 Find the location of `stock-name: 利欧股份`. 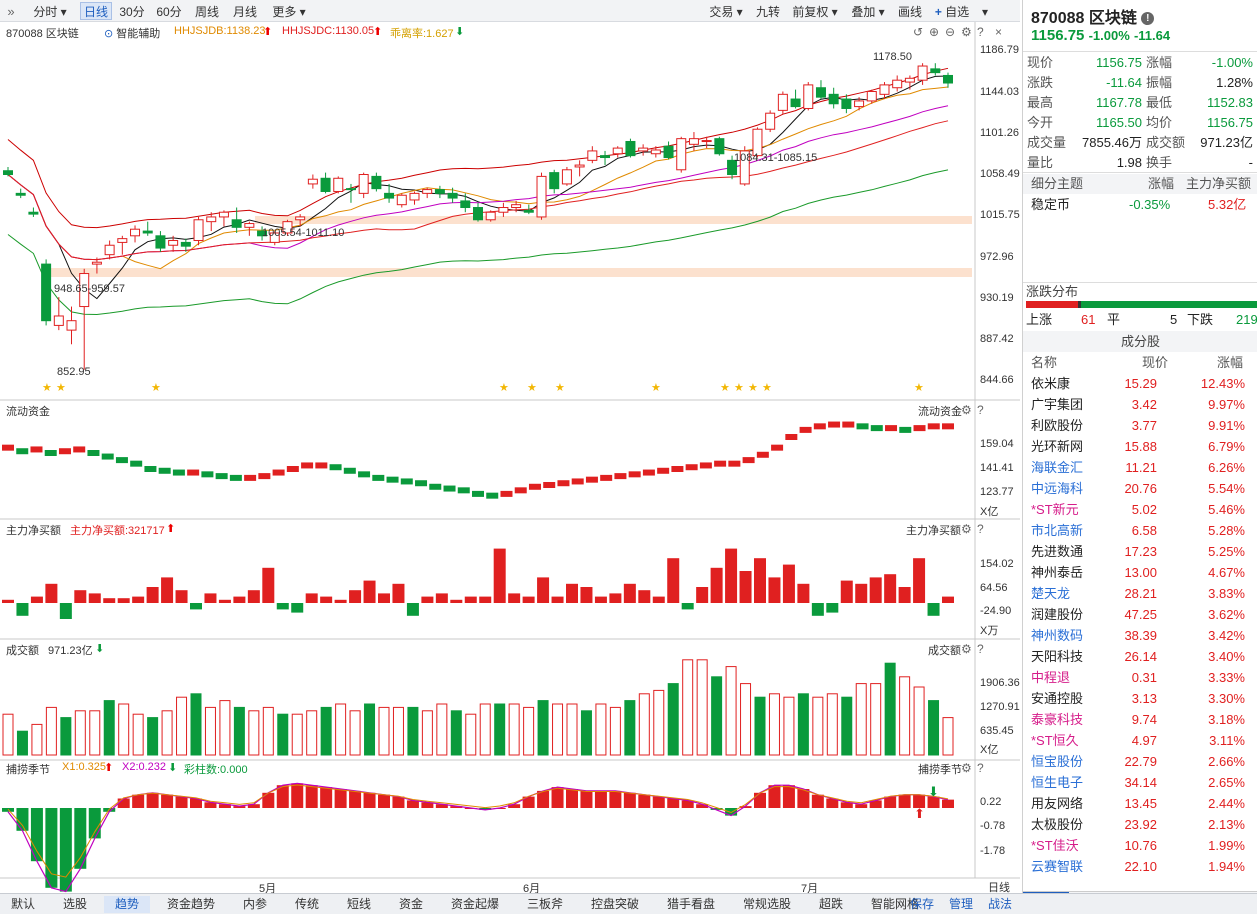

stock-name: 利欧股份 is located at coordinates (1057, 425).